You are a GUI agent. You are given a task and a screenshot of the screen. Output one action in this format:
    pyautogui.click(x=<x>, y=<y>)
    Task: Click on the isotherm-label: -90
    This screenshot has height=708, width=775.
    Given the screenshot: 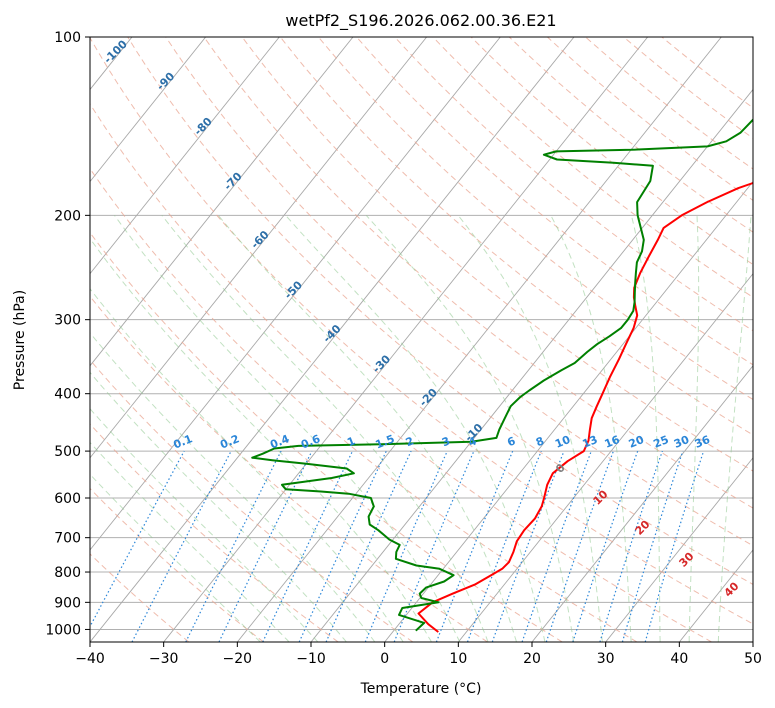 What is the action you would take?
    pyautogui.click(x=165, y=81)
    